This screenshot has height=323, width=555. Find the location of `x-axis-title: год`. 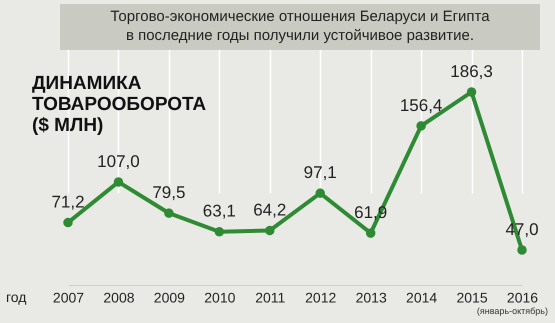

x-axis-title: год is located at coordinates (16, 297).